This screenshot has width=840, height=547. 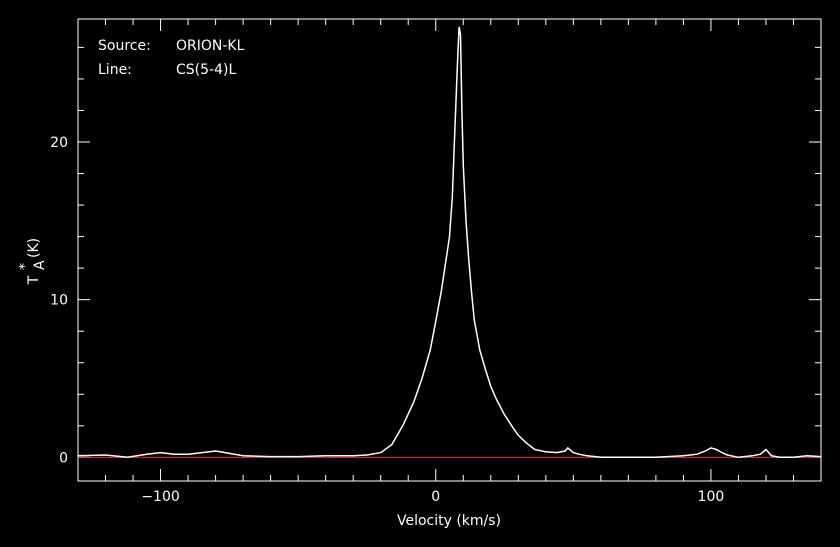 What do you see at coordinates (115, 70) in the screenshot?
I see `line-key: Line:` at bounding box center [115, 70].